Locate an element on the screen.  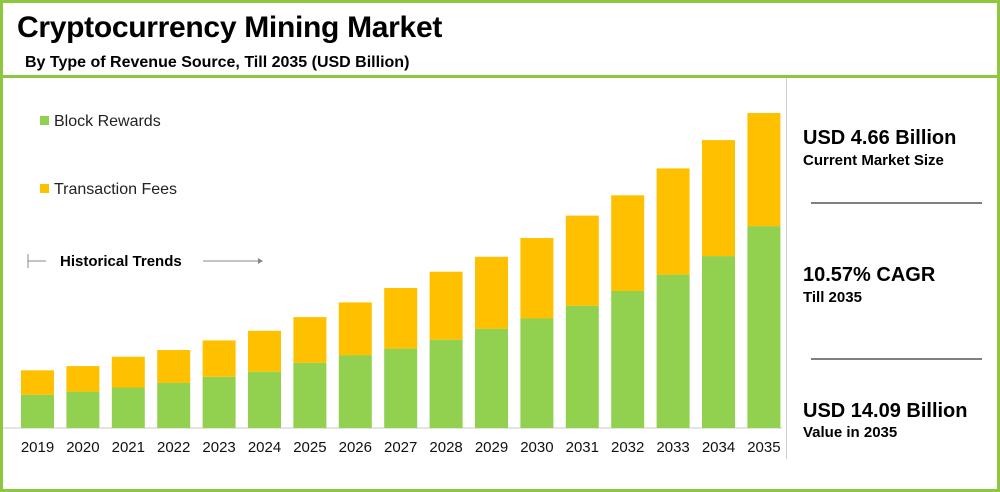
x-tick-label-2022: 2022 is located at coordinates (173, 447).